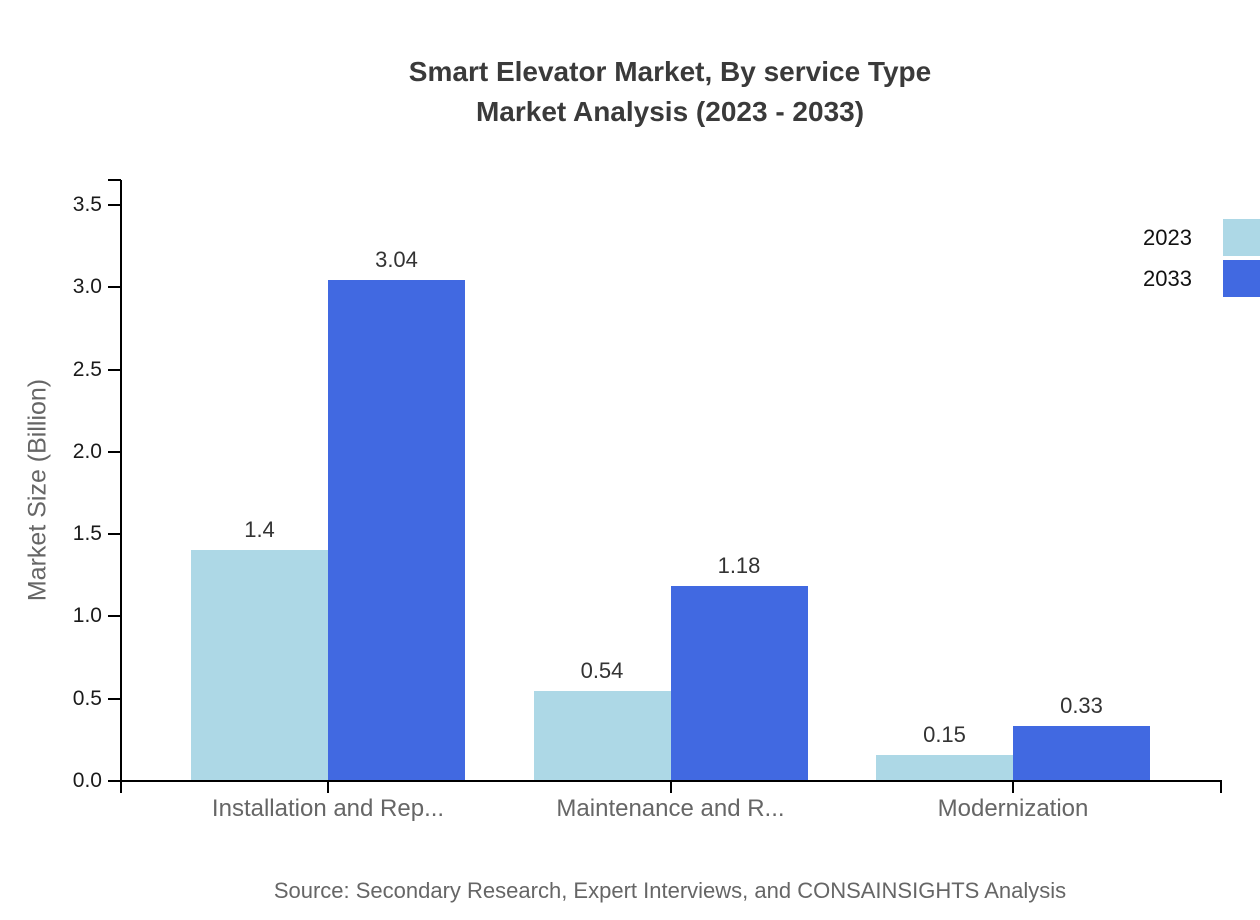 The width and height of the screenshot is (1260, 920). Describe the element at coordinates (1013, 808) in the screenshot. I see `x-axis-category-label: Modernization` at that location.